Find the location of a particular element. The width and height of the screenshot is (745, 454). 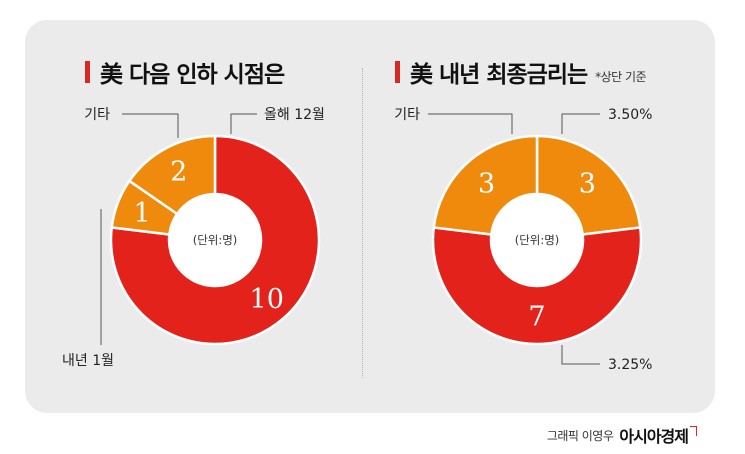

slice-value-1-1: 7 is located at coordinates (536, 316).